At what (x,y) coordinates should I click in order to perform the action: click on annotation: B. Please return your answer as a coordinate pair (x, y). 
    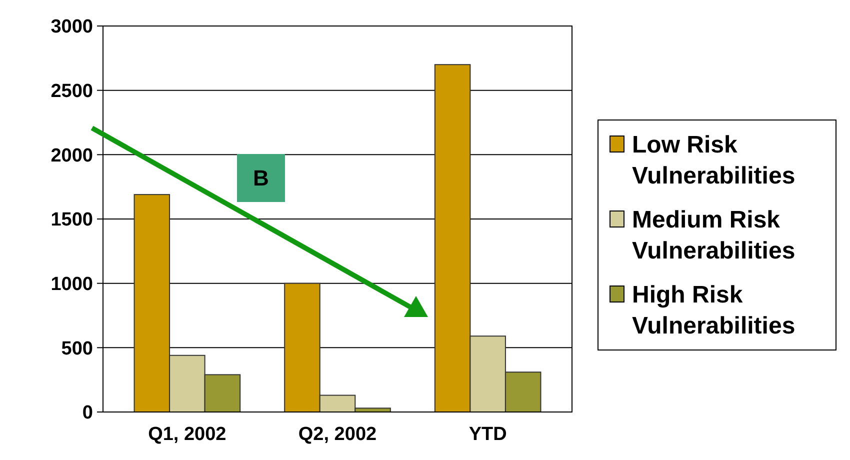
    Looking at the image, I should click on (261, 178).